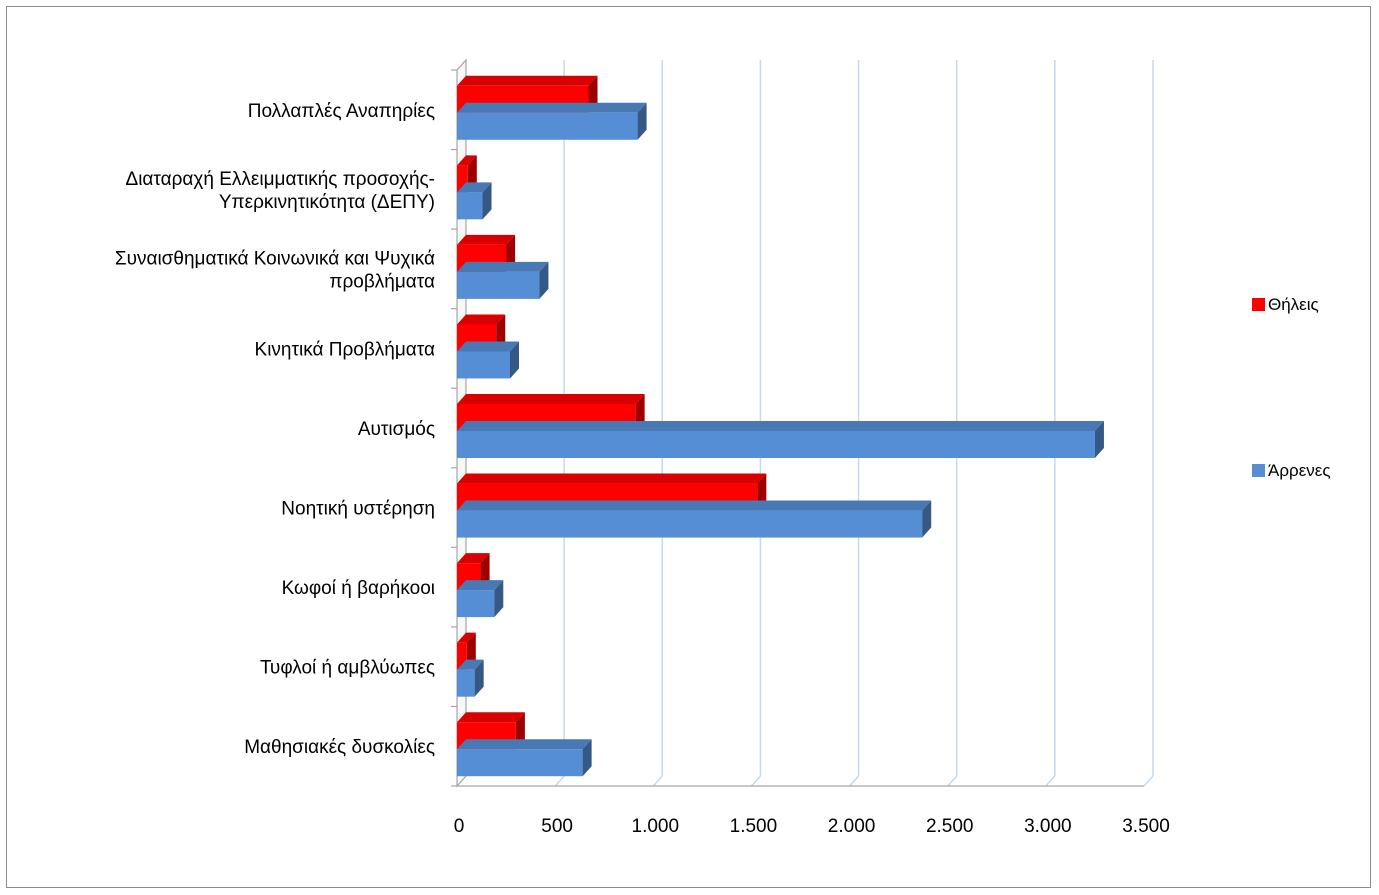  What do you see at coordinates (459, 826) in the screenshot?
I see `x-tick-label: 0` at bounding box center [459, 826].